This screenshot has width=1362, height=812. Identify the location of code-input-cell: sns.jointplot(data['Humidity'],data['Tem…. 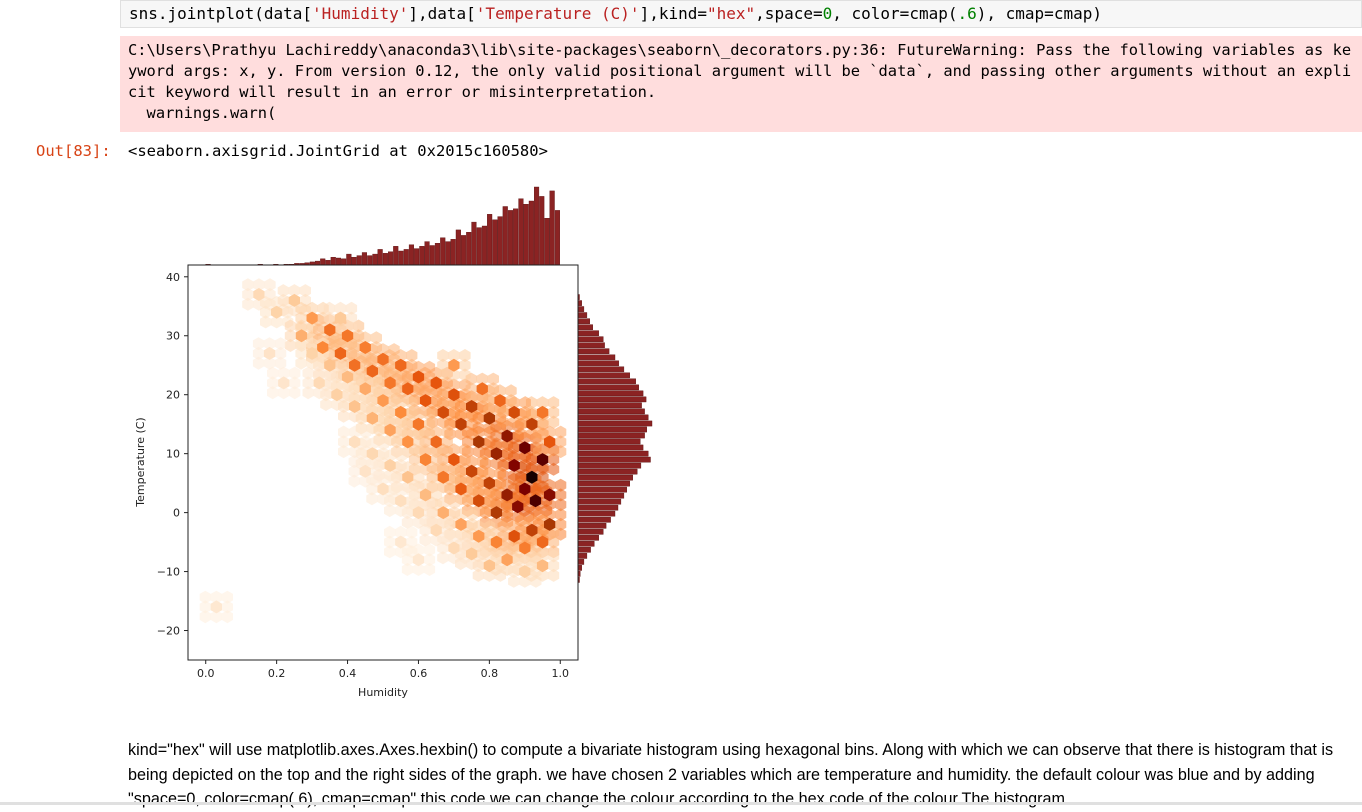
(741, 14).